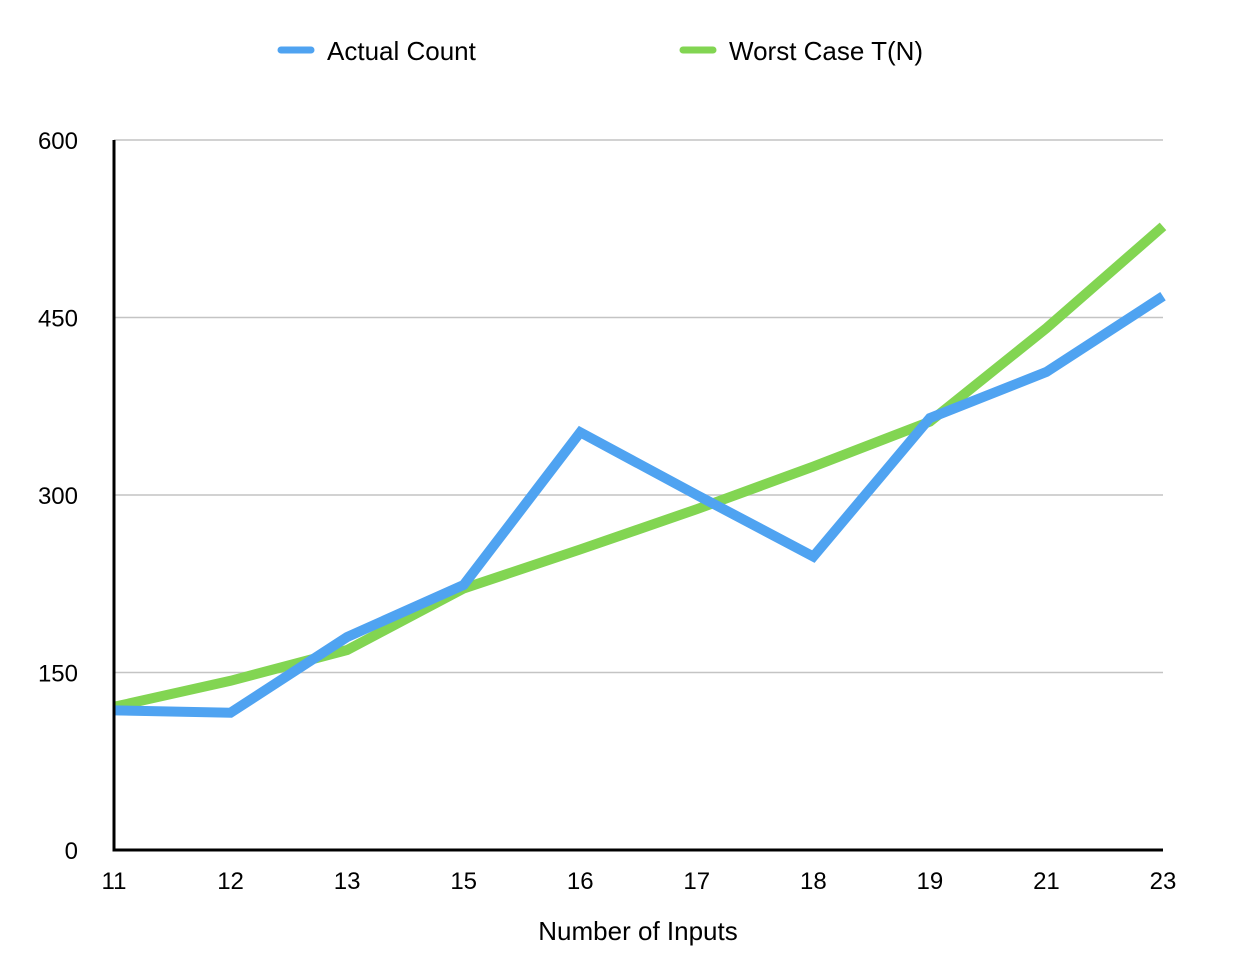 The height and width of the screenshot is (967, 1240). What do you see at coordinates (1046, 881) in the screenshot?
I see `x-tick-label: 21` at bounding box center [1046, 881].